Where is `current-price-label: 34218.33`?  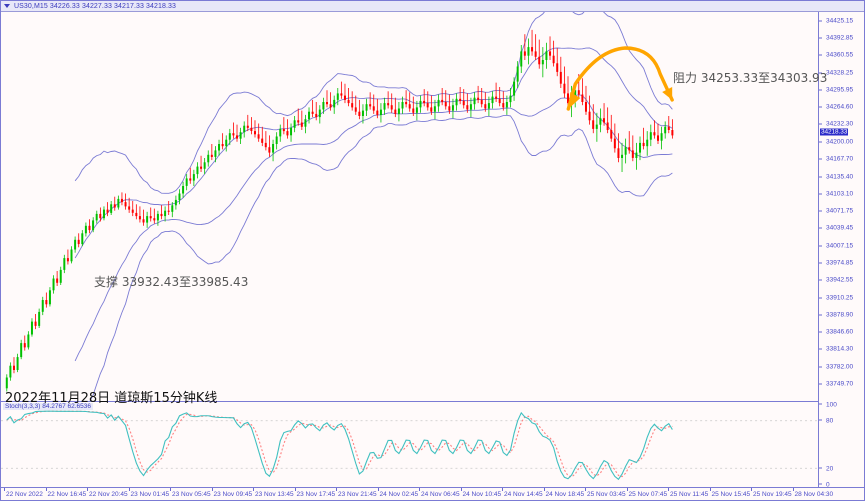
current-price-label: 34218.33 is located at coordinates (834, 132).